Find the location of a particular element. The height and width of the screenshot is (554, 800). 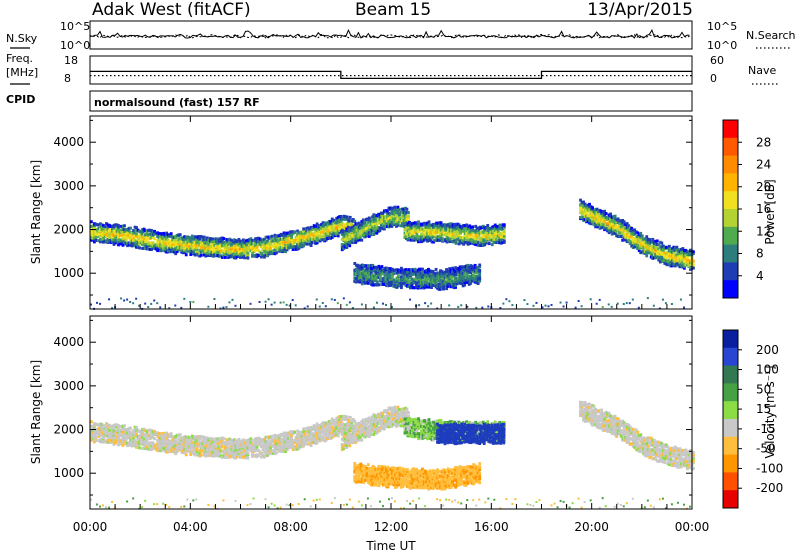

cpid-panel-frame is located at coordinates (391, 101).